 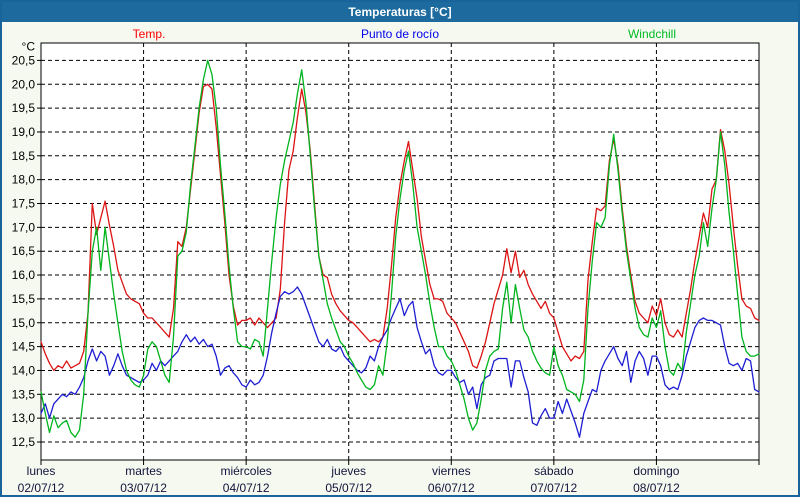 What do you see at coordinates (24, 108) in the screenshot?
I see `y-tick-label: 19,5` at bounding box center [24, 108].